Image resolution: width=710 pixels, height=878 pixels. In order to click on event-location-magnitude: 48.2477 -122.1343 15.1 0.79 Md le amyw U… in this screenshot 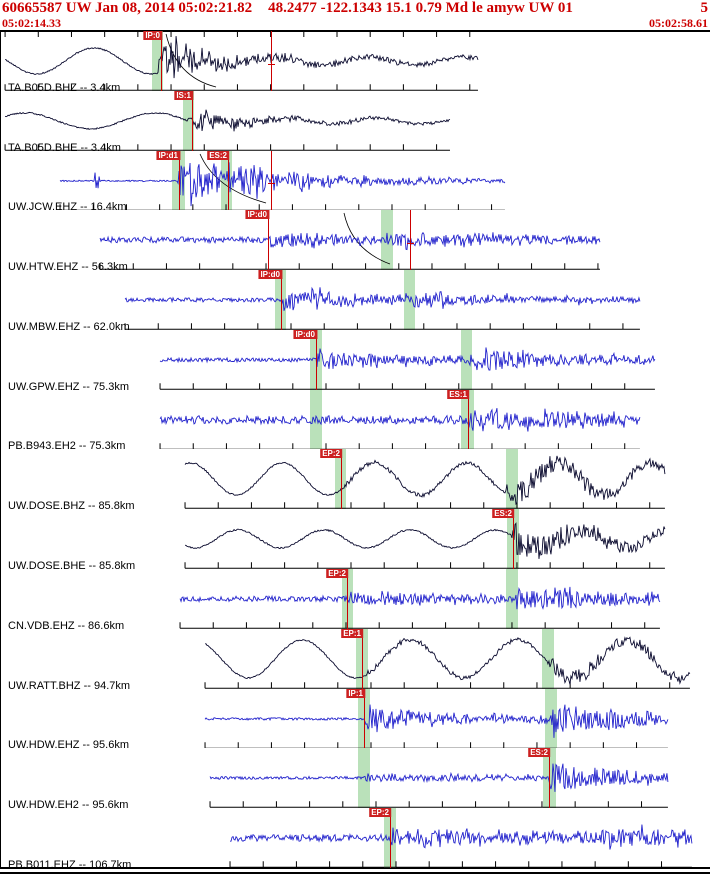, I will do `click(420, 8)`.